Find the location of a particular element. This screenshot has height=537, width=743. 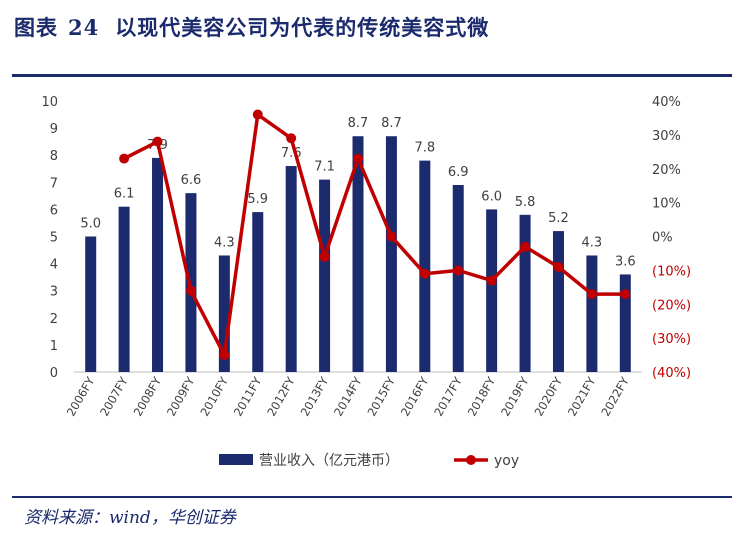

x-category-label: 2013FY is located at coordinates (315, 396).